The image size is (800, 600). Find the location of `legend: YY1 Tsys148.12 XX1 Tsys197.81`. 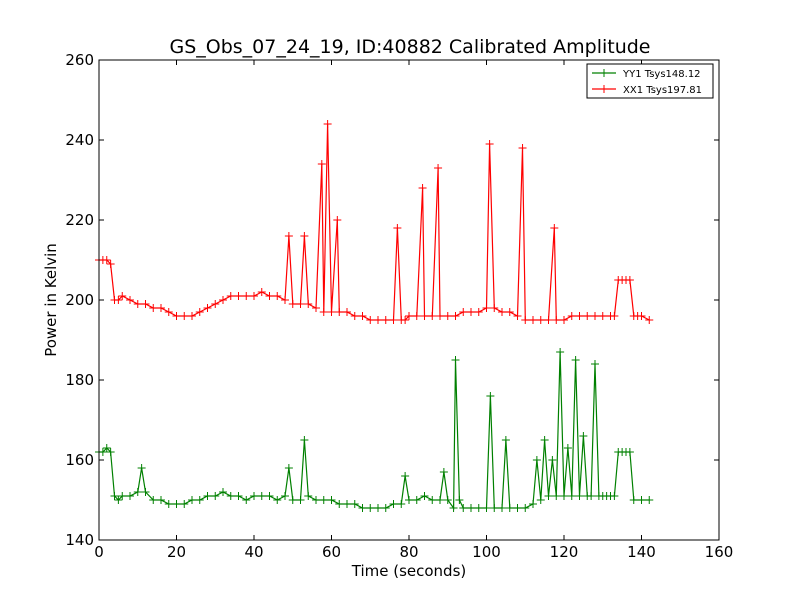

legend: YY1 Tsys148.12 XX1 Tsys197.81 is located at coordinates (650, 81).